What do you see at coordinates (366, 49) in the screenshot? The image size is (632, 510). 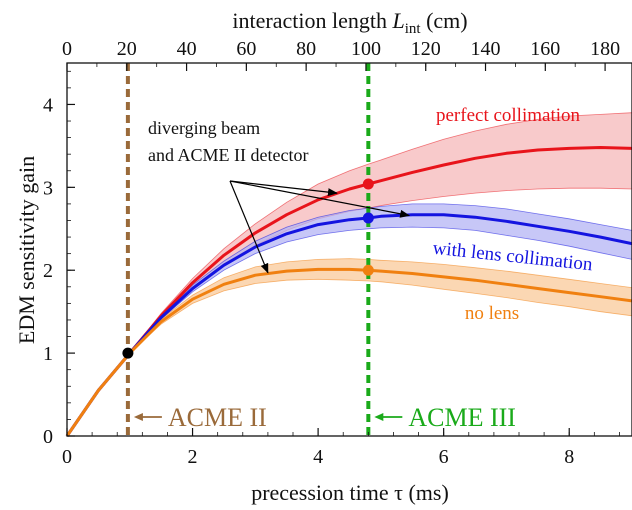 I see `top-tick-label-5: 100` at bounding box center [366, 49].